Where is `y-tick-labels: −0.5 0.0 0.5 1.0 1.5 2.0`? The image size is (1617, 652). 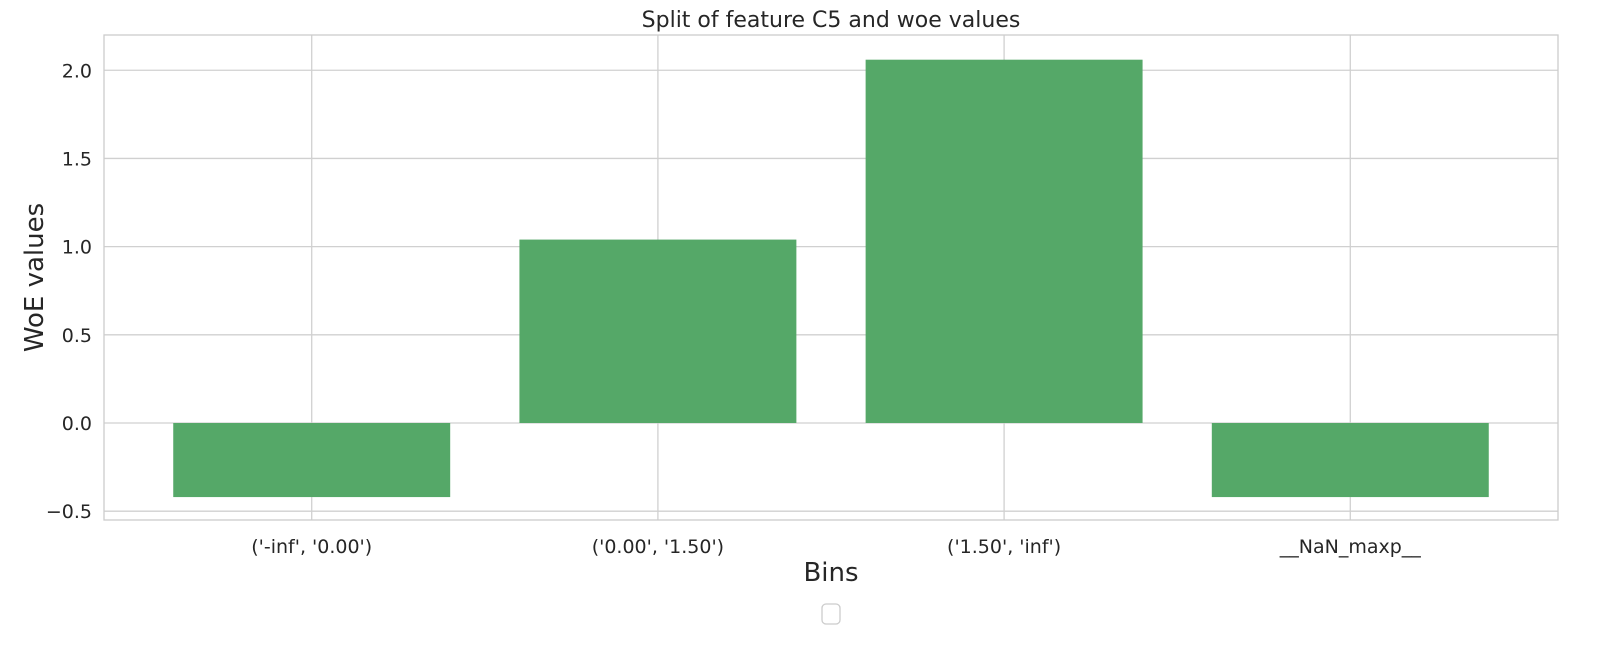
y-tick-labels: −0.5 0.0 0.5 1.0 1.5 2.0 is located at coordinates (69, 291).